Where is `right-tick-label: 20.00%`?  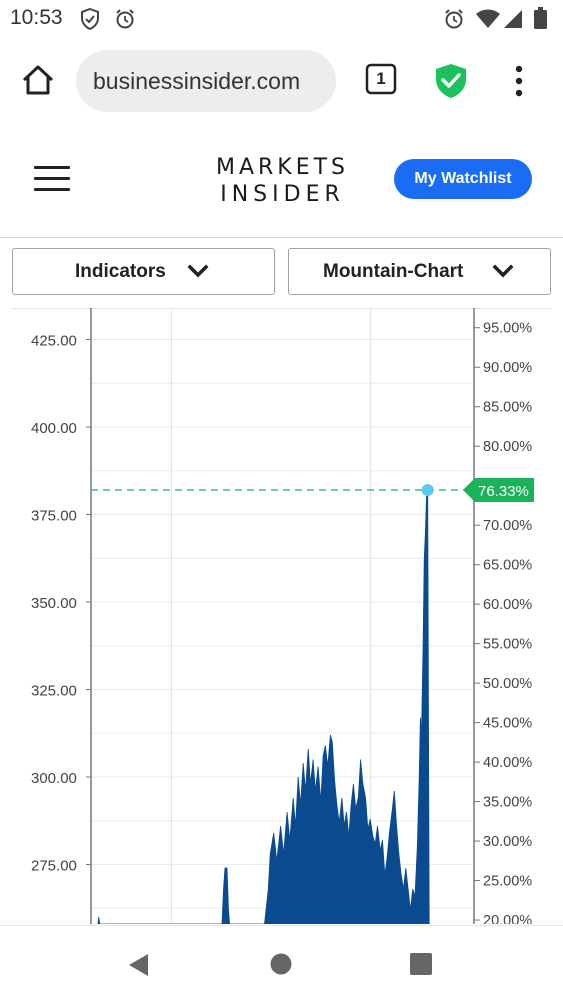
right-tick-label: 20.00% is located at coordinates (507, 918).